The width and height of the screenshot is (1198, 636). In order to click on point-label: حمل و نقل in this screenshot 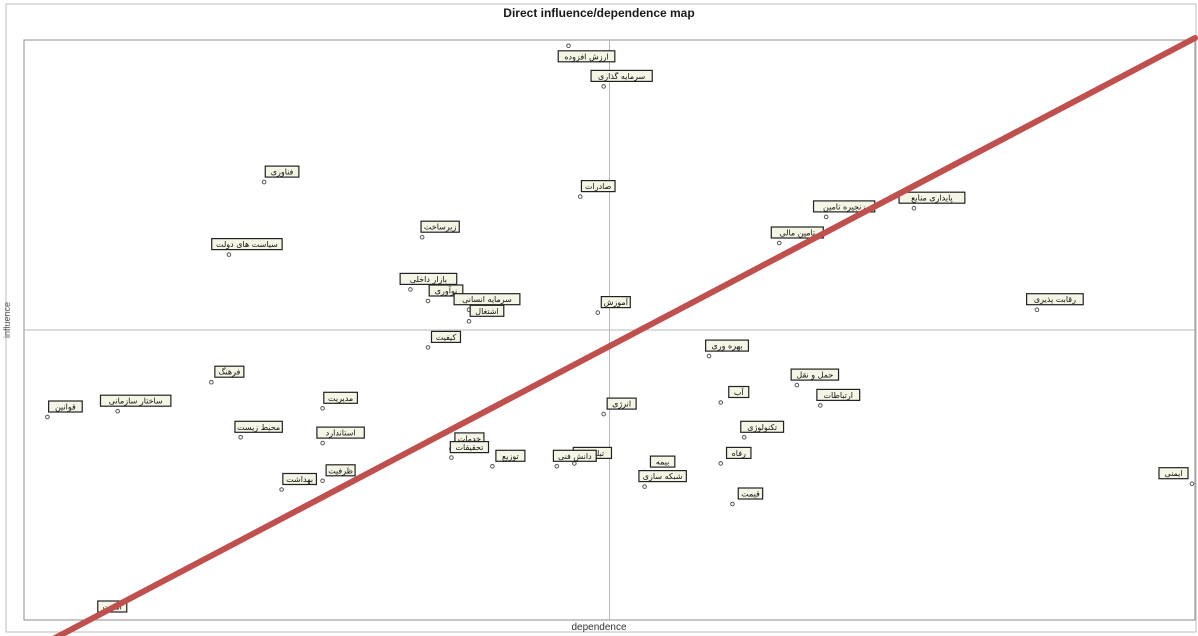, I will do `click(814, 375)`.